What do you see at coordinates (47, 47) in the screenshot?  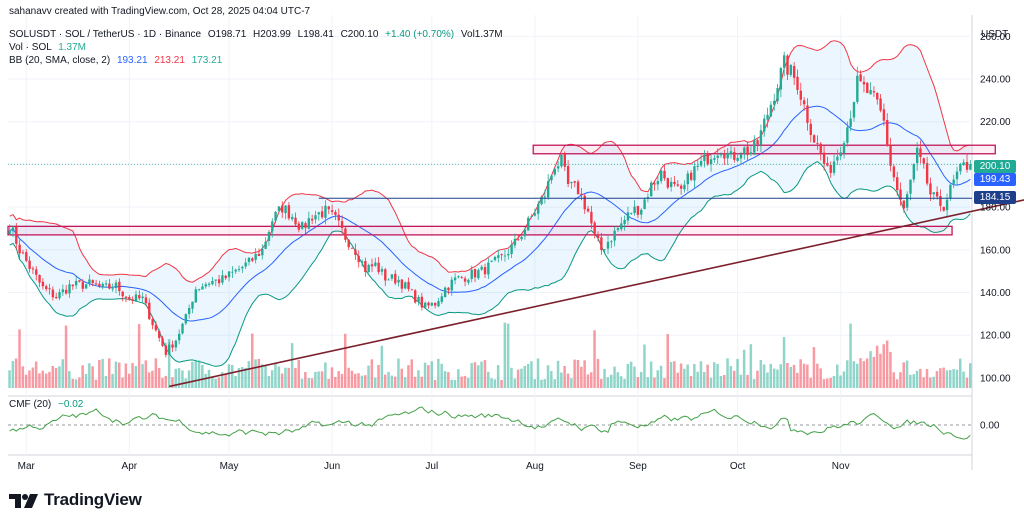 I see `volume-legend: Vol · SOL 1.37M` at bounding box center [47, 47].